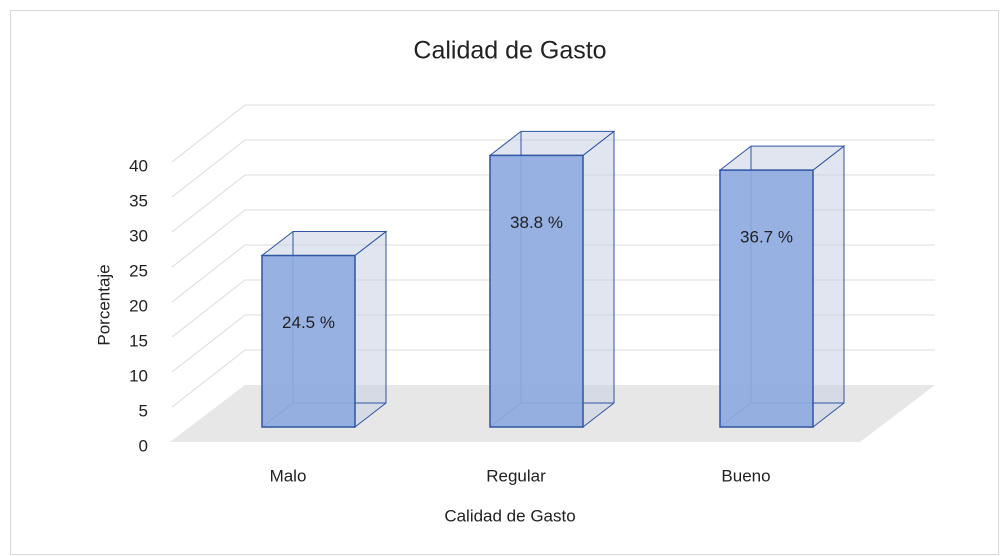 The height and width of the screenshot is (556, 1000). Describe the element at coordinates (138, 340) in the screenshot. I see `y-tick-label: 15` at that location.